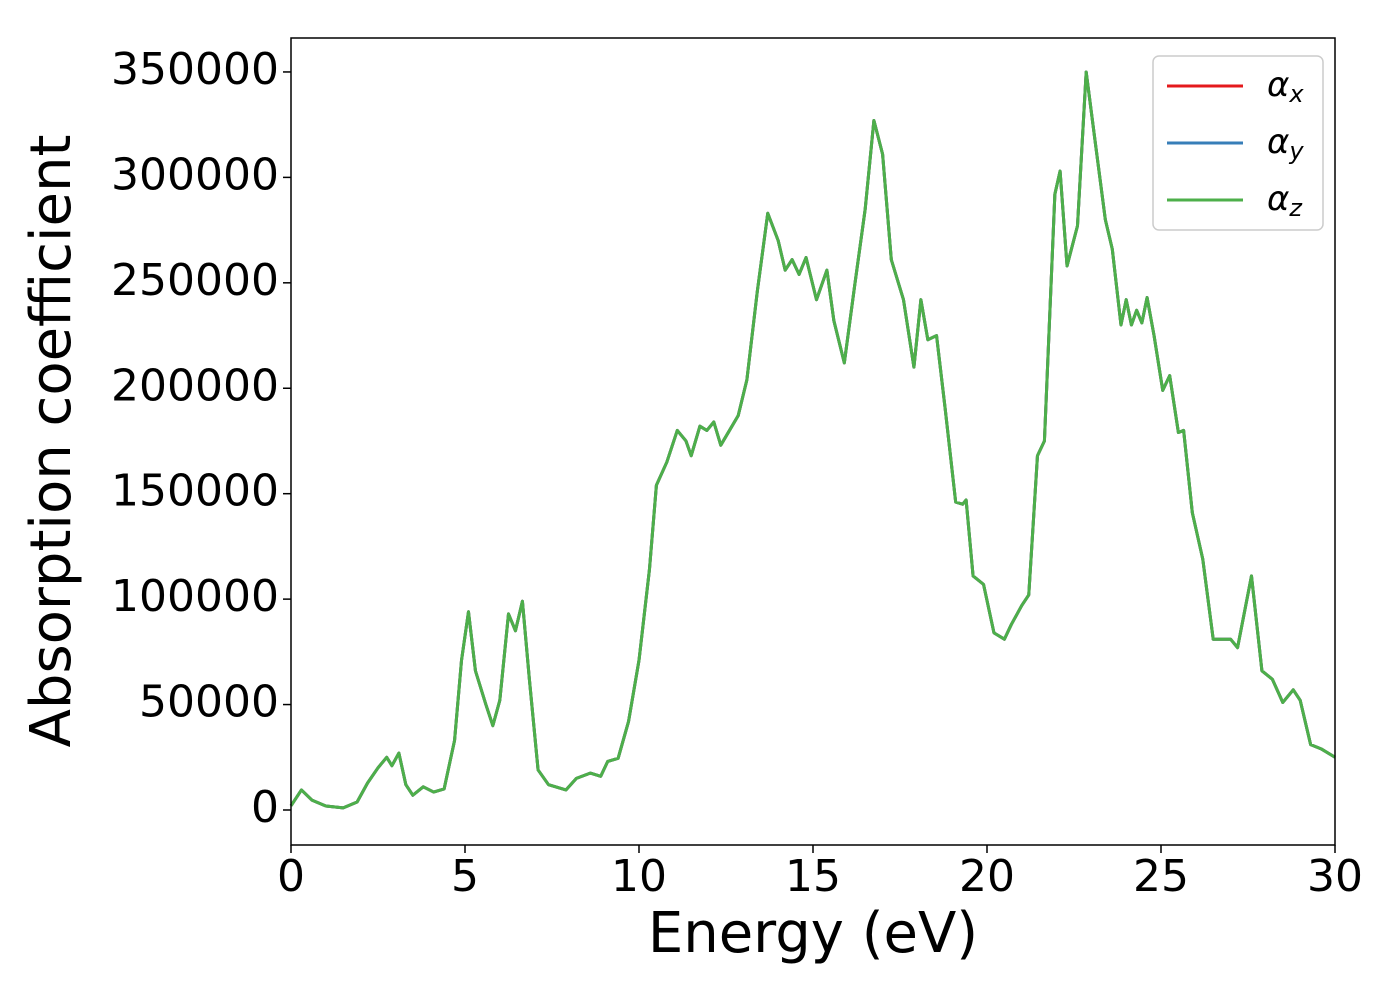 The width and height of the screenshot is (1400, 1000). What do you see at coordinates (987, 876) in the screenshot?
I see `x-tick-label: 20` at bounding box center [987, 876].